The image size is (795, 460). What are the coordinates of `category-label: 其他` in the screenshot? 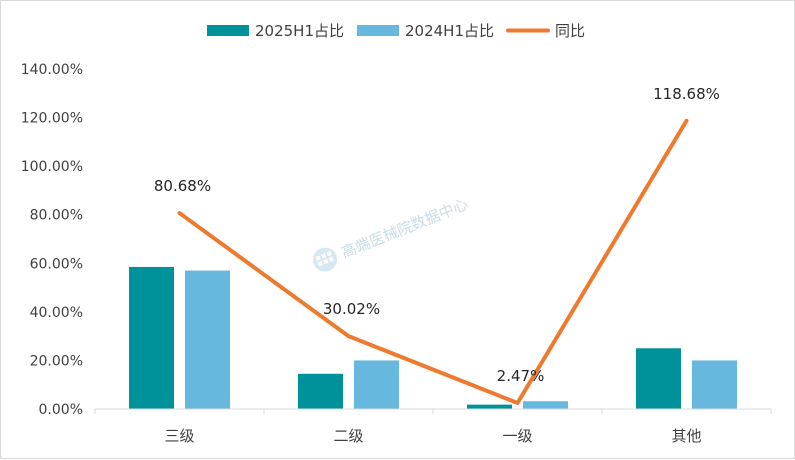 It's located at (686, 436).